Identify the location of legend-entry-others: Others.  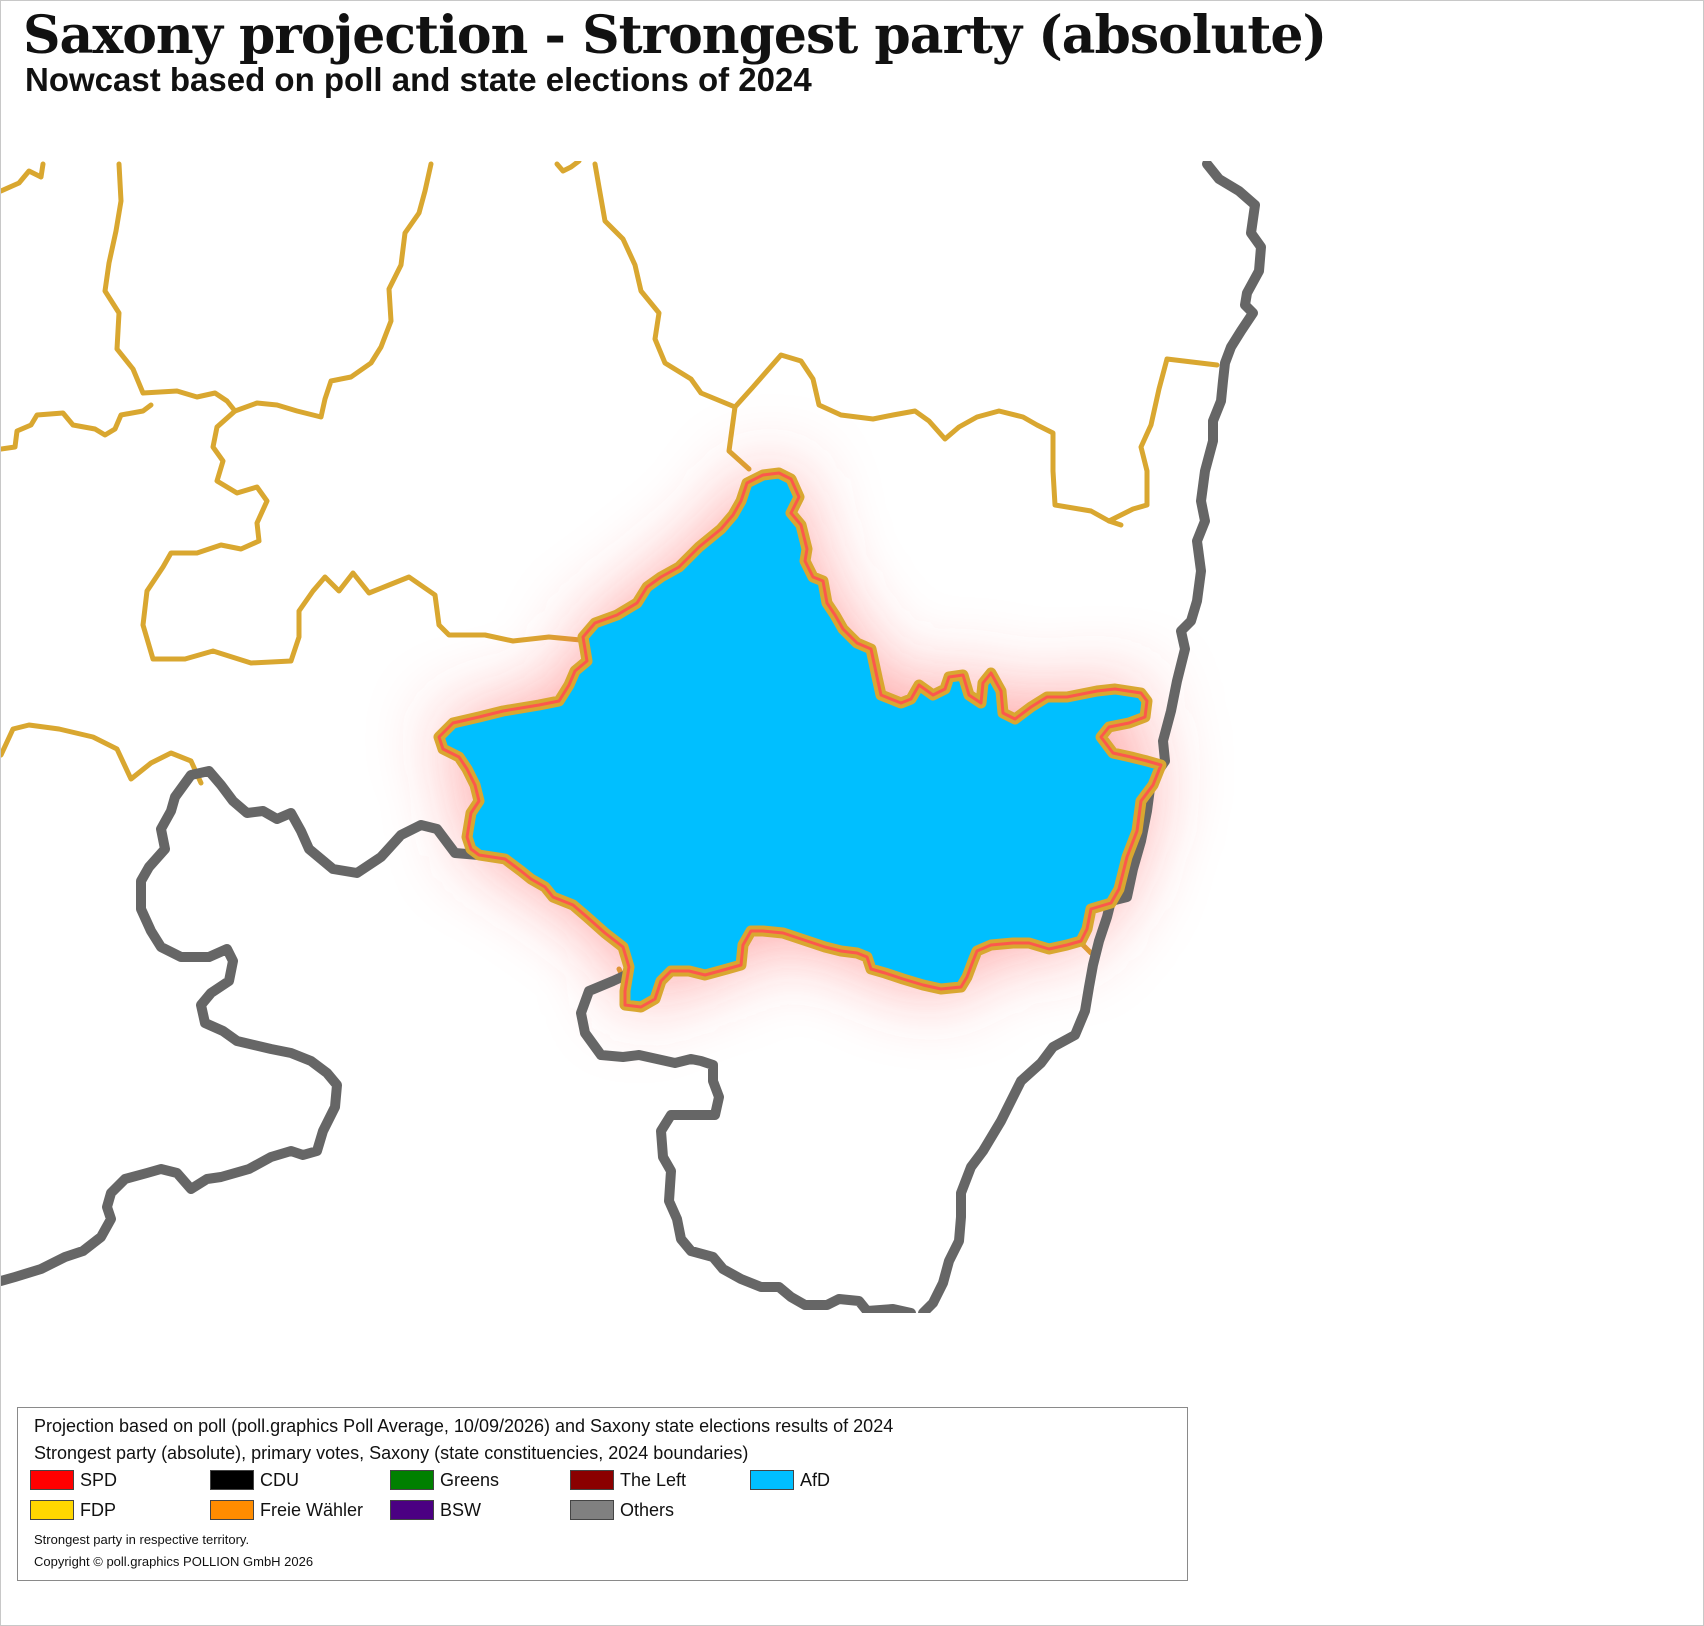
(622, 1510).